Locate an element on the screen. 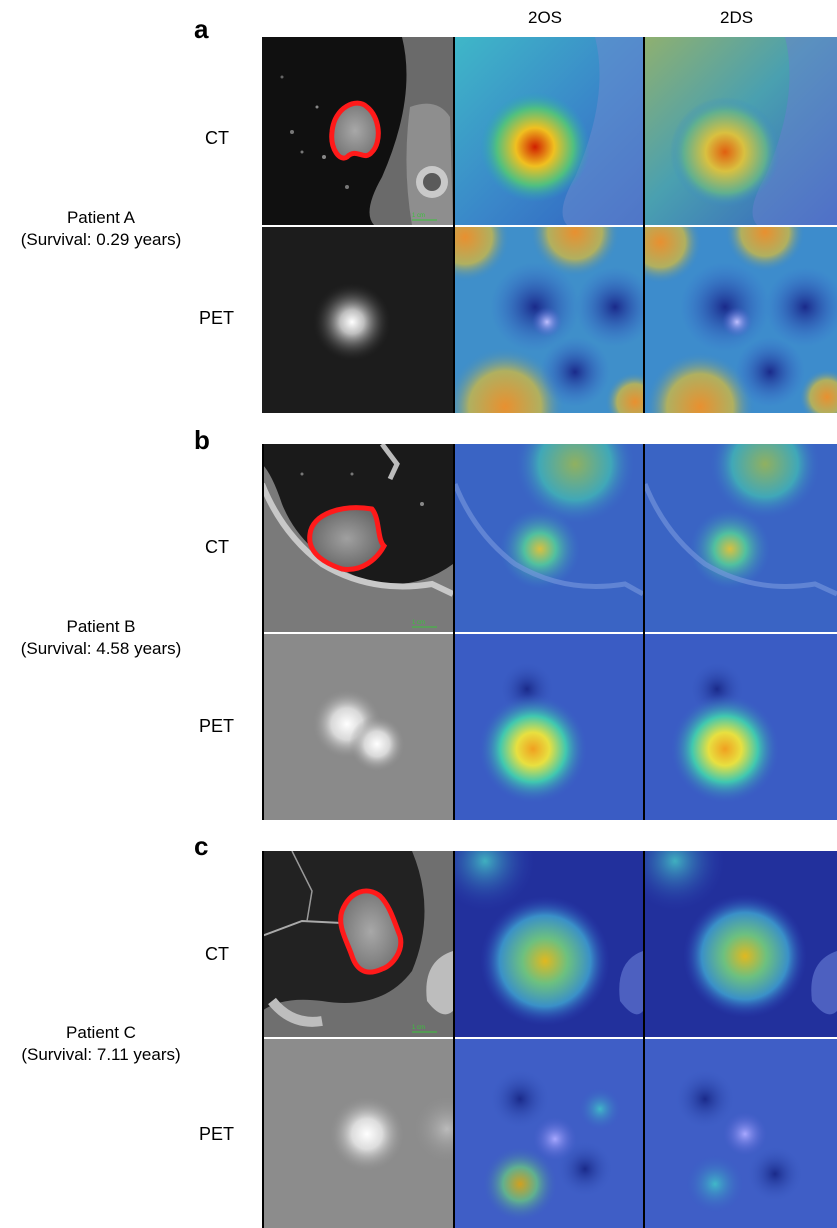  panel-a-patient-name: Patient A is located at coordinates (101, 217).